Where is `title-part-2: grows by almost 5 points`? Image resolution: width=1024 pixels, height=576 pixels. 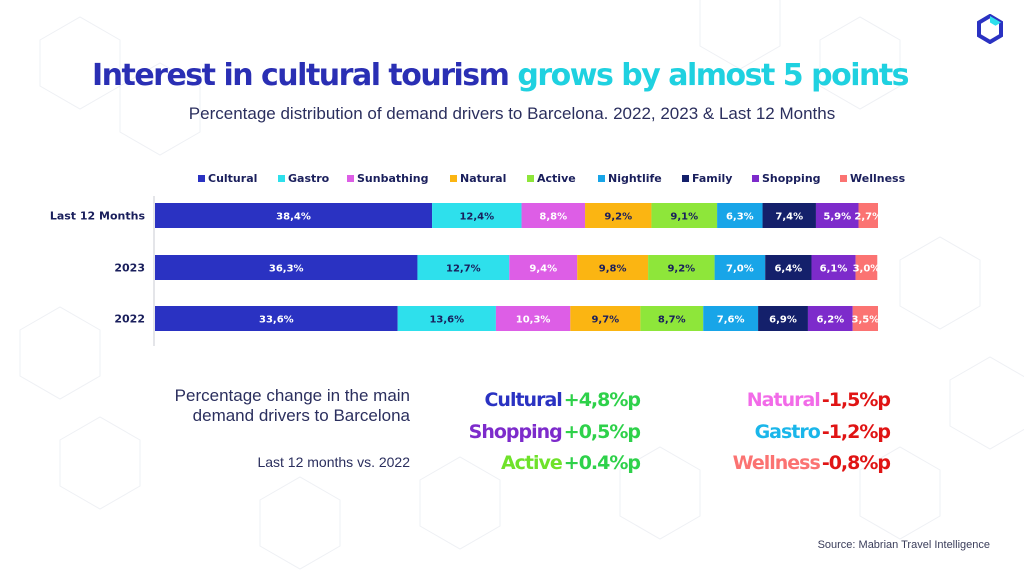
title-part-2: grows by almost 5 points is located at coordinates (713, 75).